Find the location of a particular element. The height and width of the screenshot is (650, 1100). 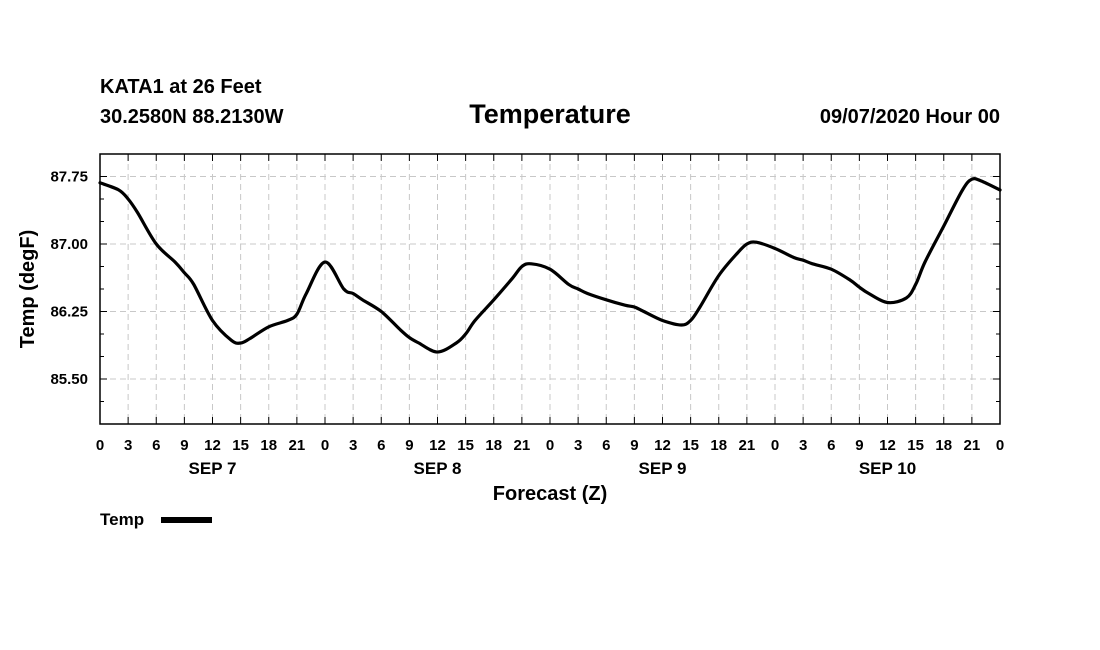

y-tick-label: 86.25 is located at coordinates (69, 312).